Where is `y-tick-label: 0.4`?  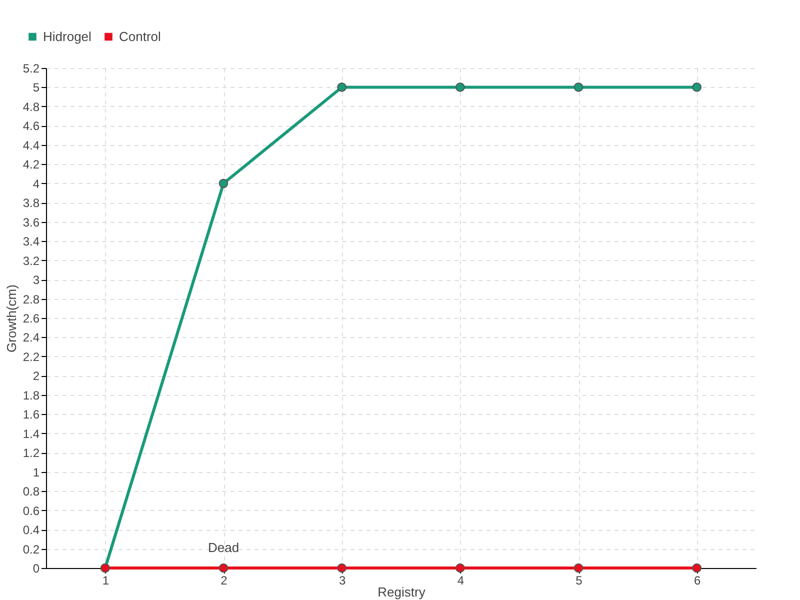
y-tick-label: 0.4 is located at coordinates (31, 530).